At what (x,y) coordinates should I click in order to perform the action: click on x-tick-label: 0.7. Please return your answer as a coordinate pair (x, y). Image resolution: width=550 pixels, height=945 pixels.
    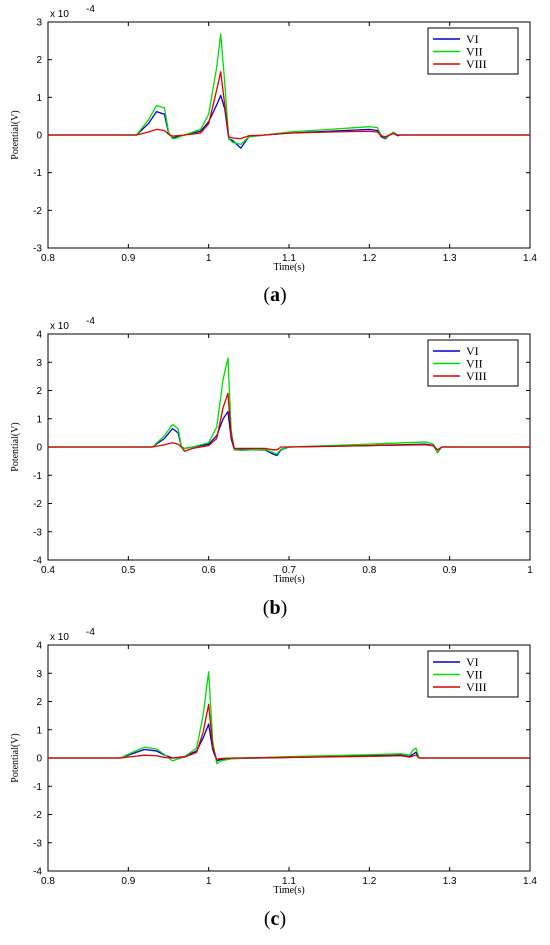
    Looking at the image, I should click on (289, 570).